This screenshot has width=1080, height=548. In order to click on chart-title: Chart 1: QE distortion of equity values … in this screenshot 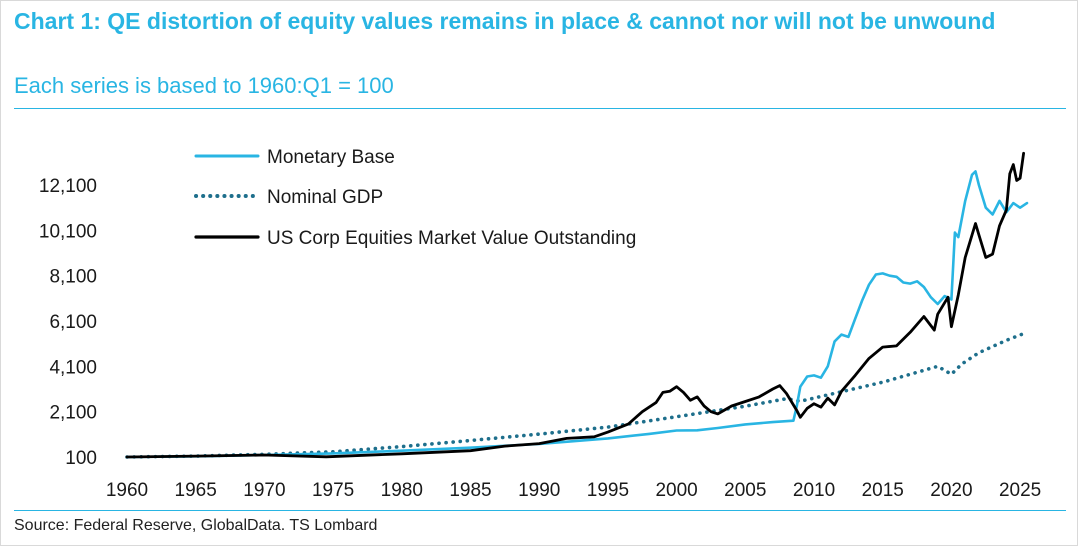, I will do `click(505, 21)`.